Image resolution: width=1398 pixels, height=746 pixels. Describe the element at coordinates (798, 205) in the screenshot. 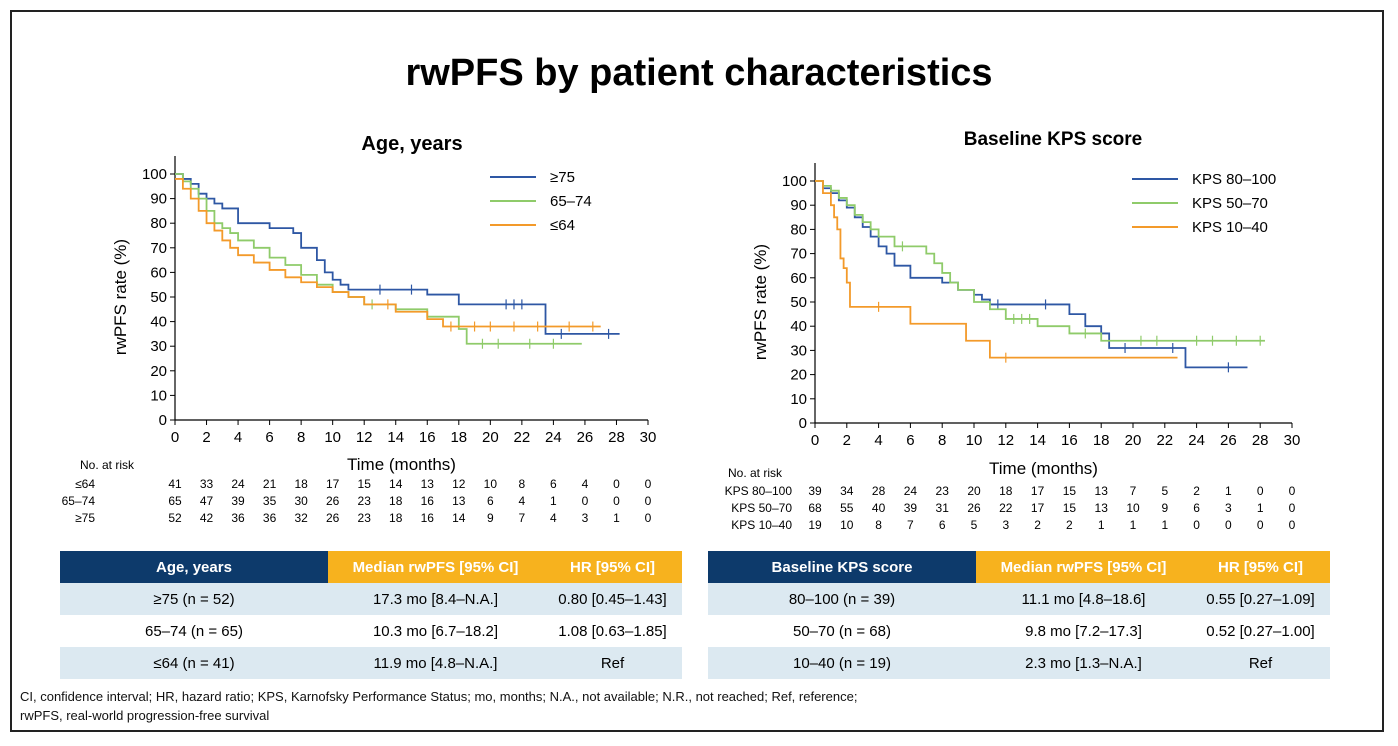

I see `y-tick-label: 90` at that location.